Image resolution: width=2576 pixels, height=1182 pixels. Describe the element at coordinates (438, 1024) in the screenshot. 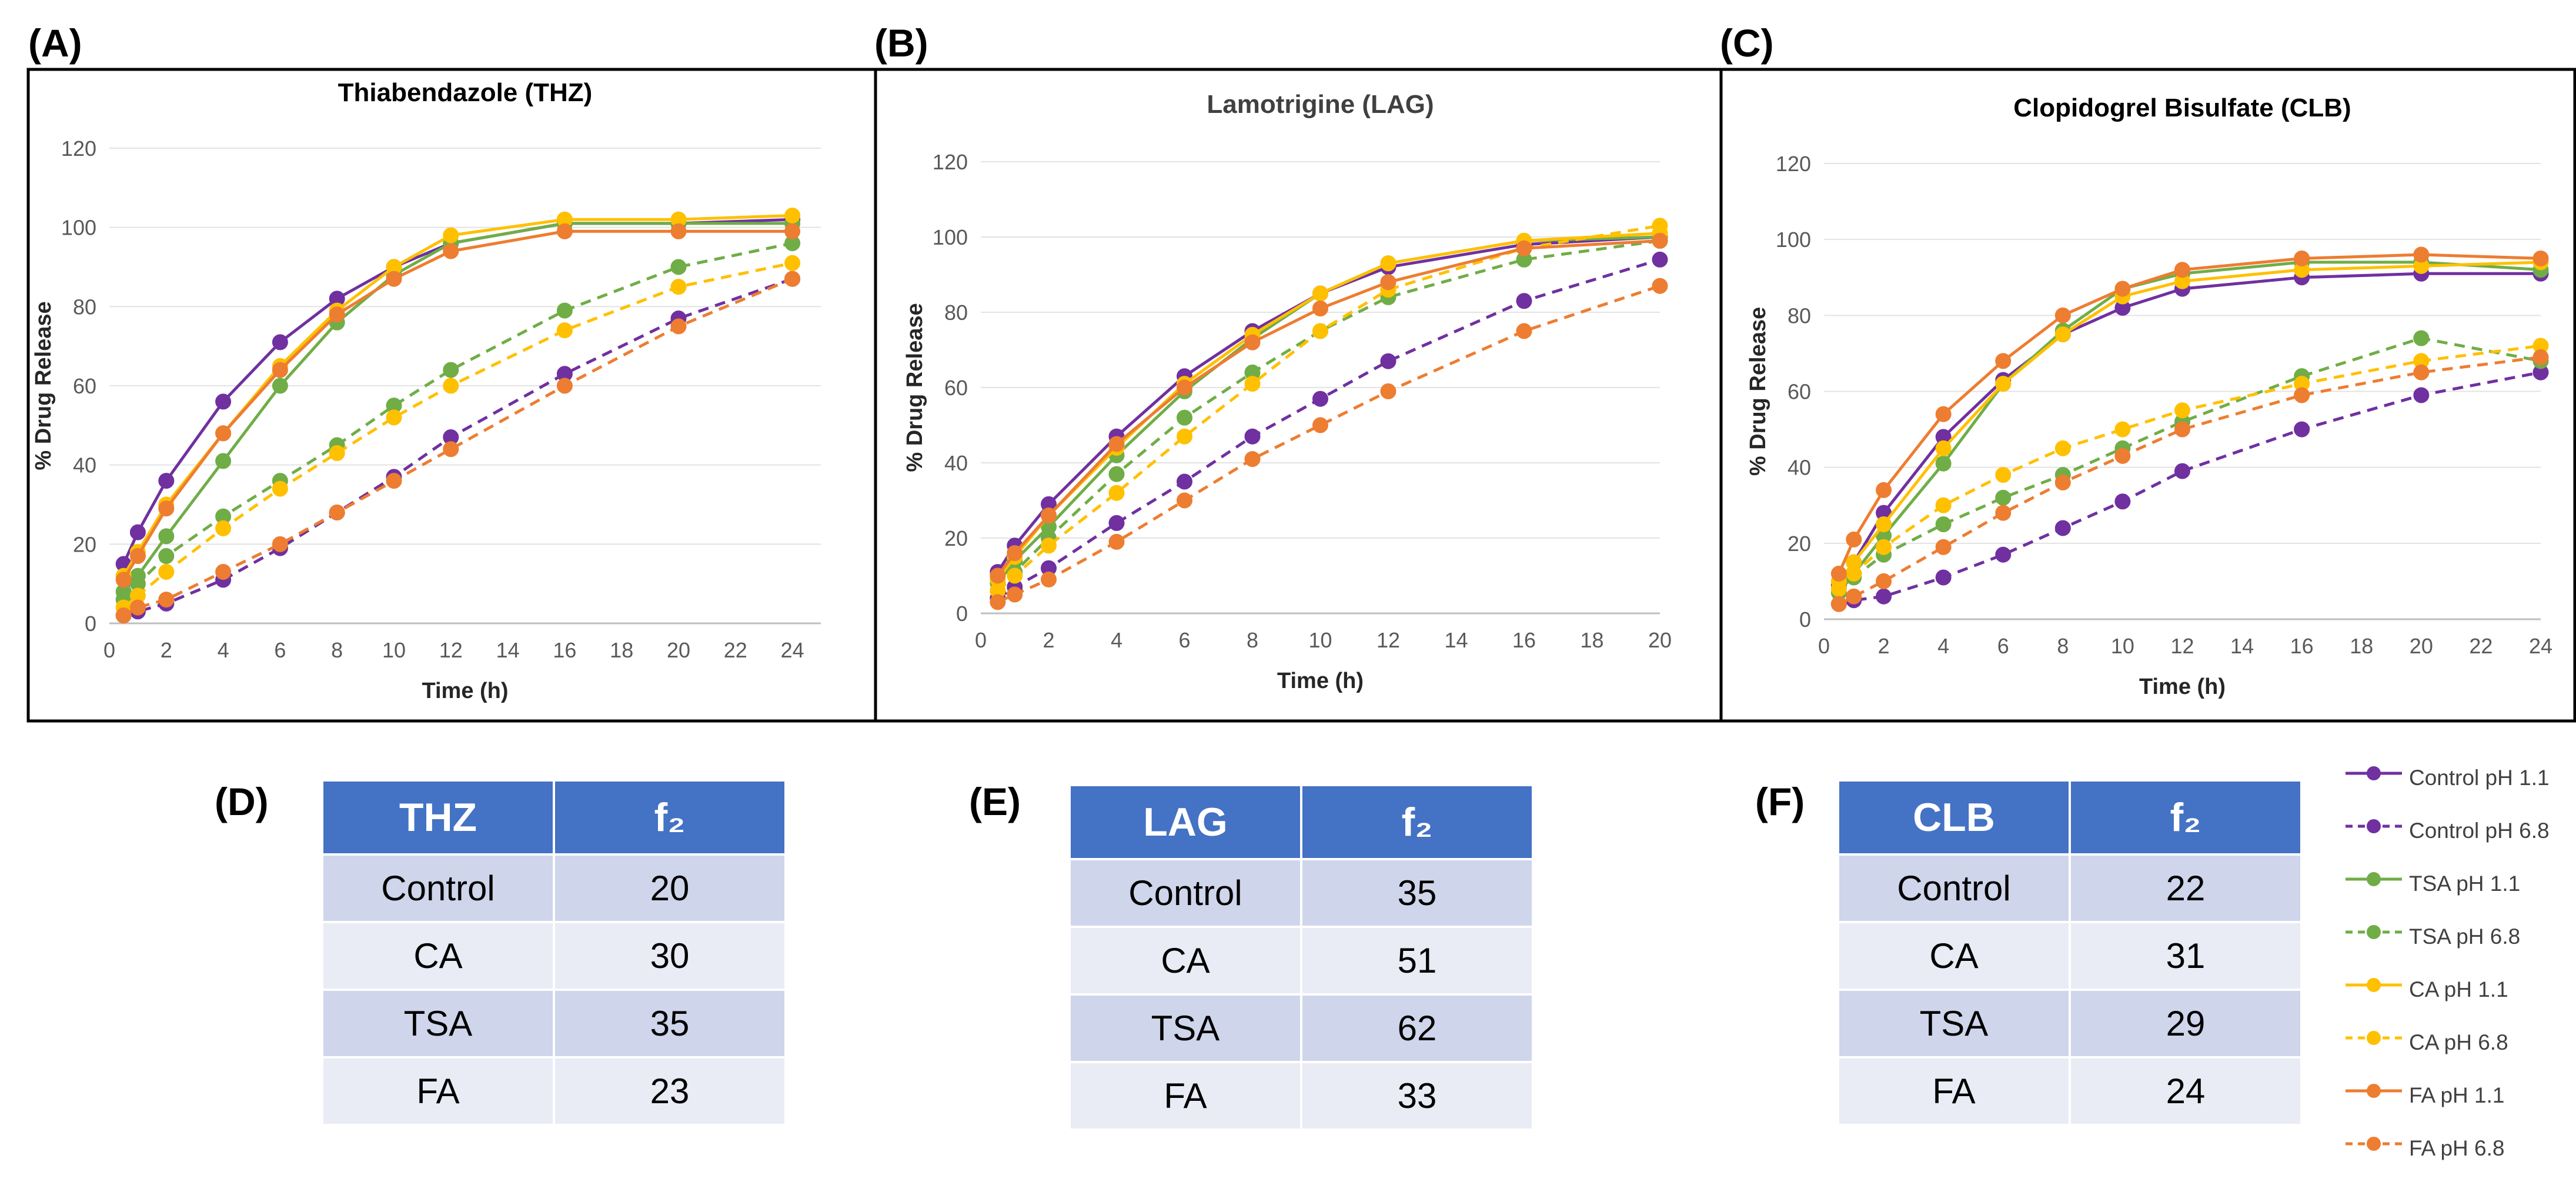

I see `table-cell: TSA` at that location.